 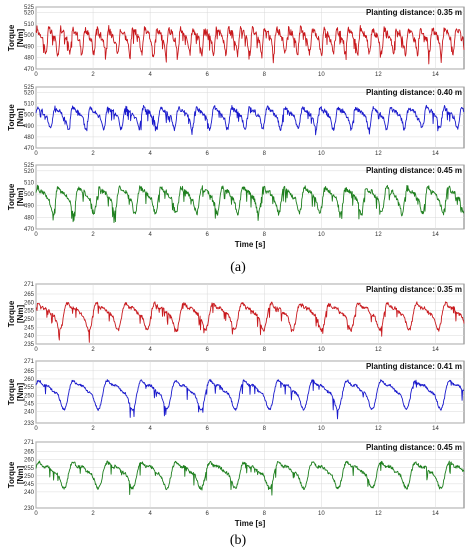 I want to click on planting-distance-label: Planting distance: 0.35 m, so click(x=414, y=12).